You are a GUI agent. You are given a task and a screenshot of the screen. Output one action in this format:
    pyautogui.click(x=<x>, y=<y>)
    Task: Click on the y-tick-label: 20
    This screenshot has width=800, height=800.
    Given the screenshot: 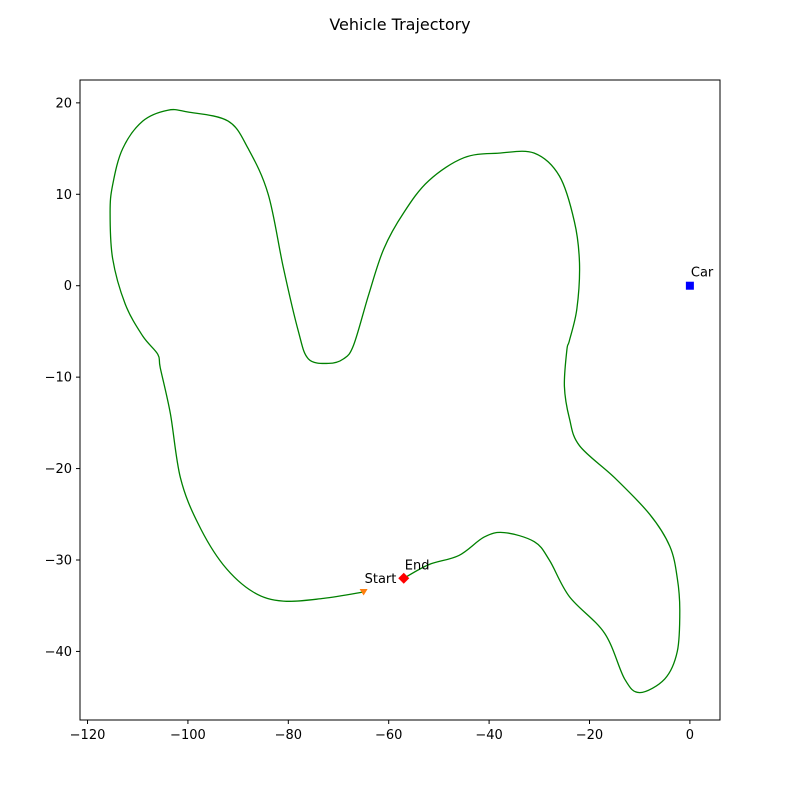 What is the action you would take?
    pyautogui.click(x=63, y=103)
    